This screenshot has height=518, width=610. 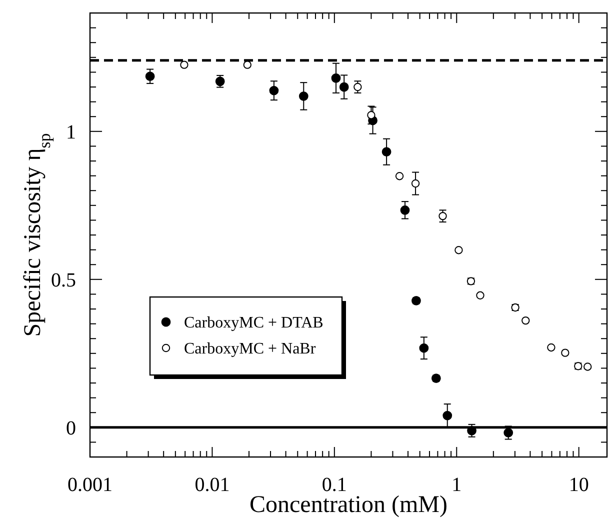 What do you see at coordinates (90, 485) in the screenshot?
I see `x-tick-label: 0.001` at bounding box center [90, 485].